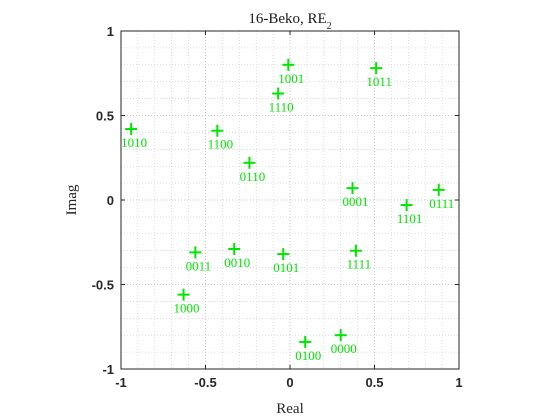 This screenshot has height=420, width=560. I want to click on point-label: 1110, so click(281, 107).